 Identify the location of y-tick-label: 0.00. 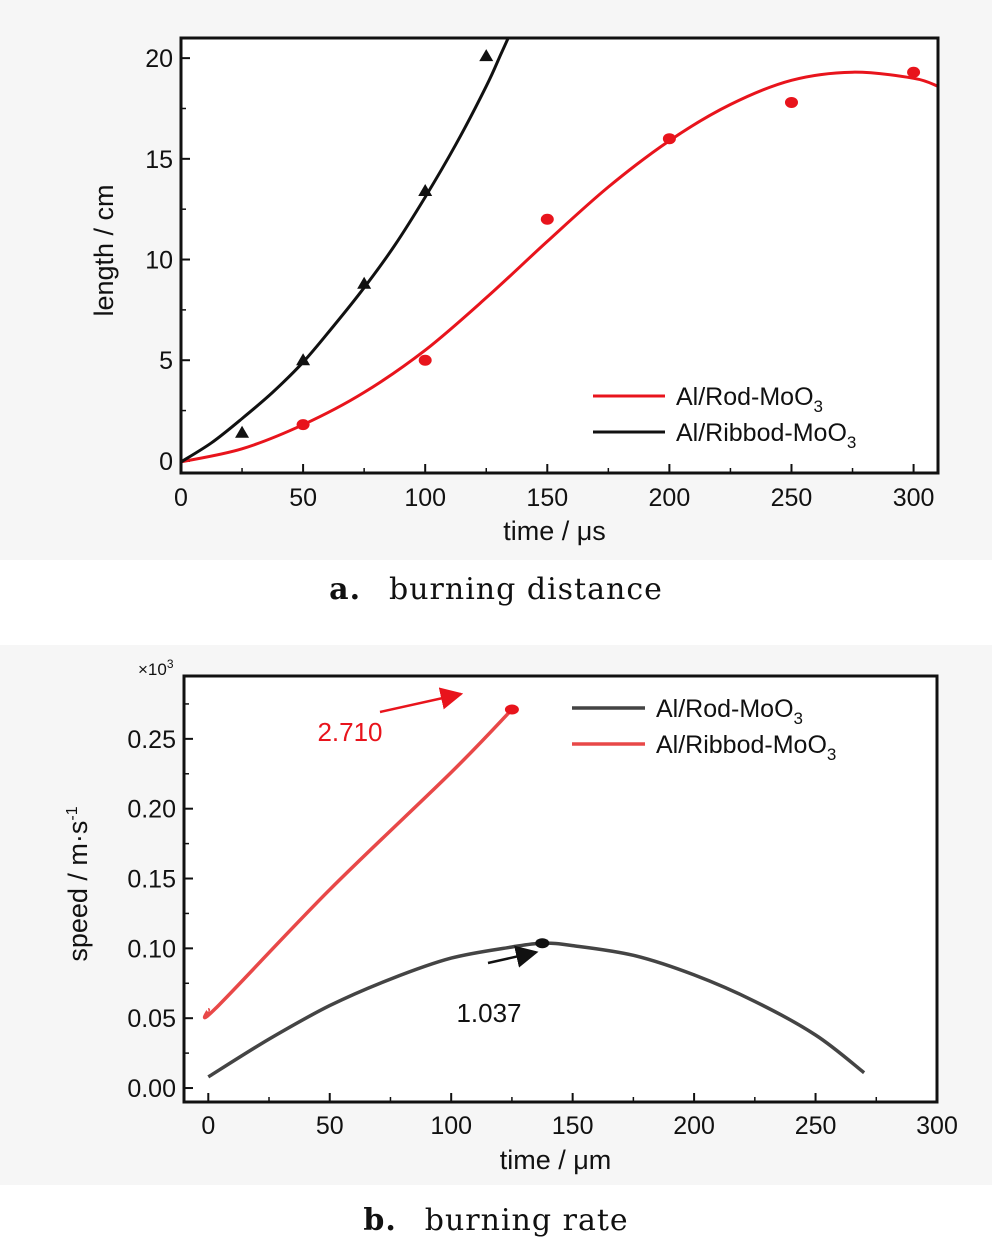
(151, 1089).